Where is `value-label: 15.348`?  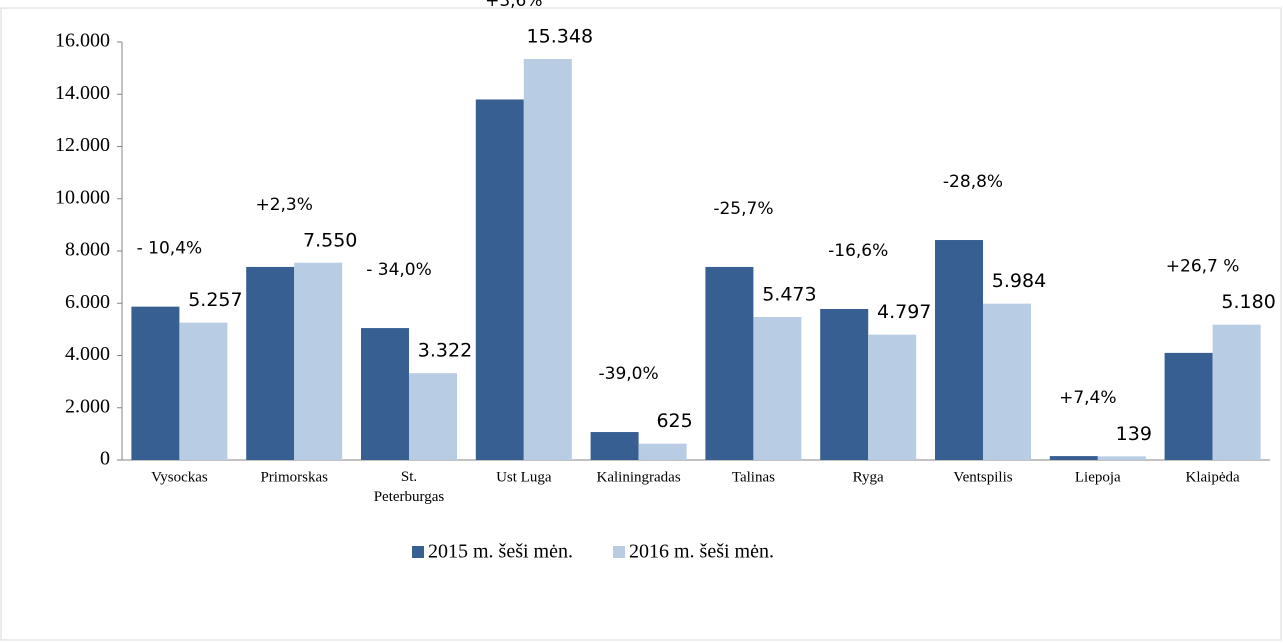 value-label: 15.348 is located at coordinates (560, 37).